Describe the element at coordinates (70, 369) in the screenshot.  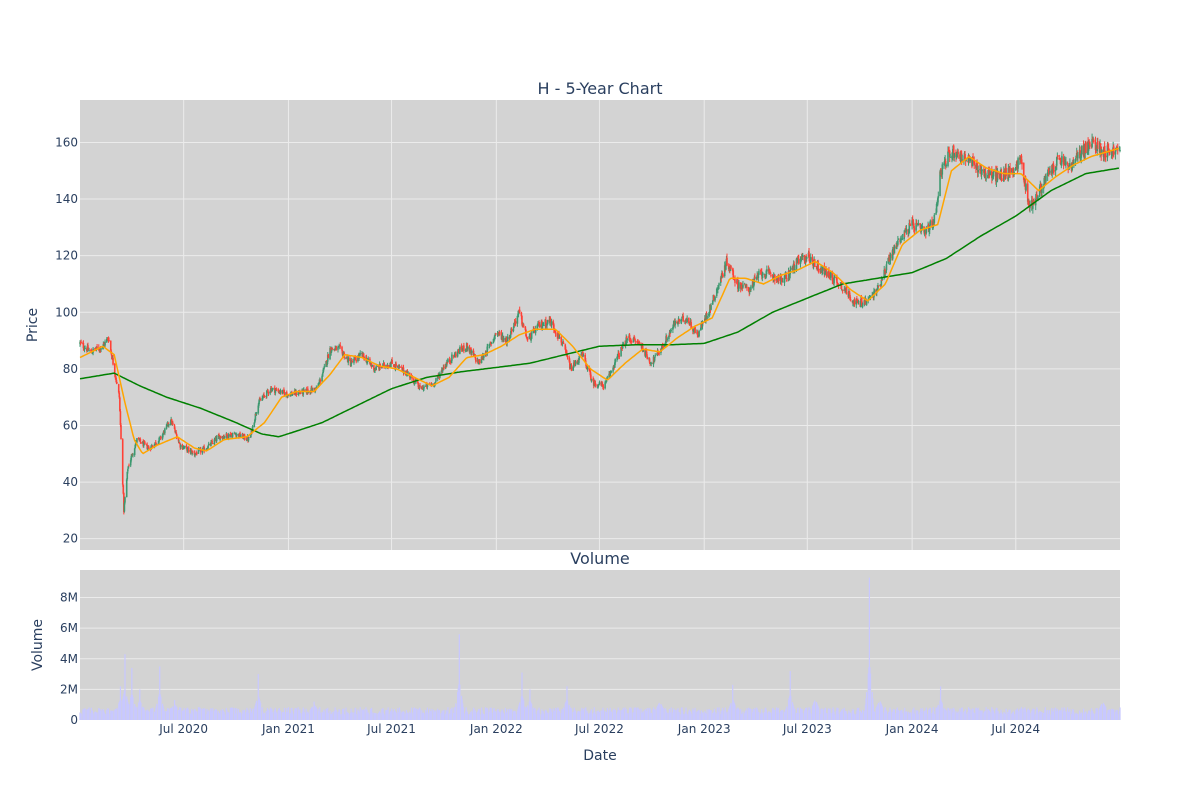
I see `price-y-tick-label: 80` at that location.